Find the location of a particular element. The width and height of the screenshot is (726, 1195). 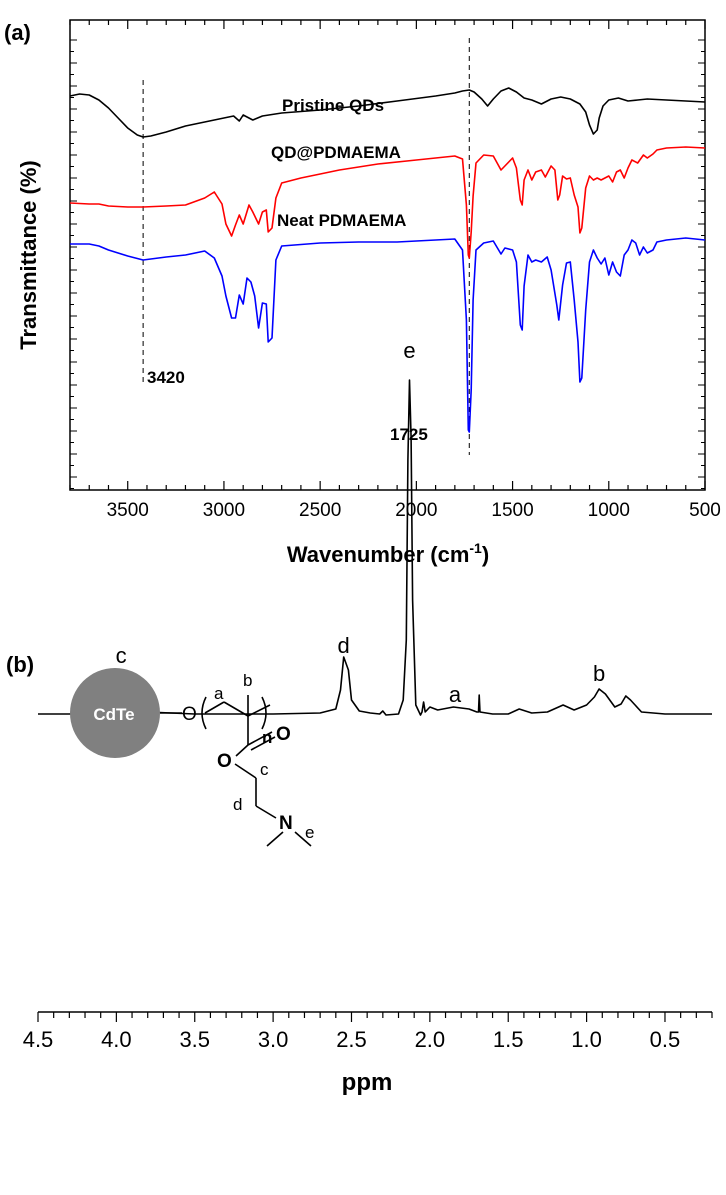

repeat-unit-n: n is located at coordinates (267, 737).